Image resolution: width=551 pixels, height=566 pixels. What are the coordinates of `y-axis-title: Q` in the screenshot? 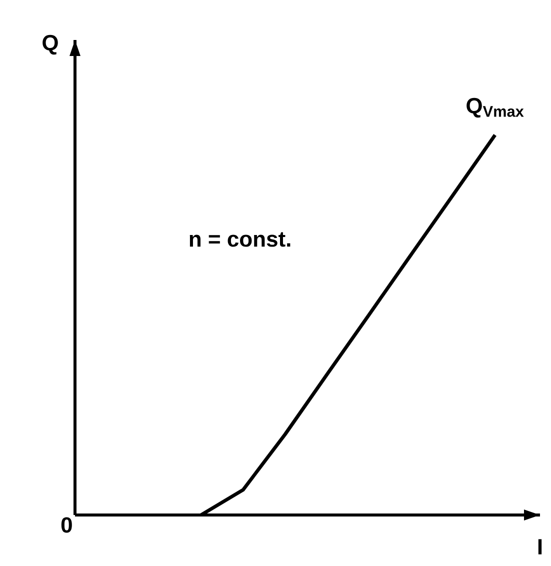 It's located at (50, 44).